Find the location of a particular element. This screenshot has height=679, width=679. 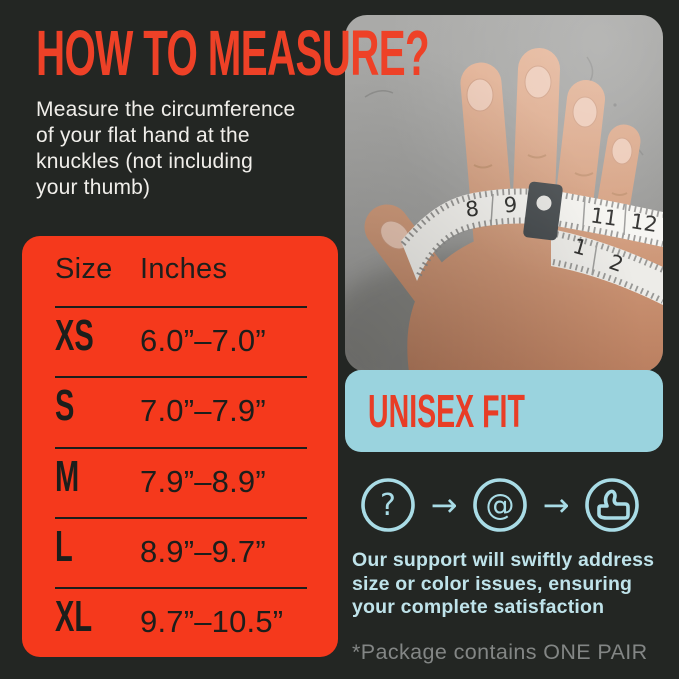

column-header-size: Size is located at coordinates (84, 269).